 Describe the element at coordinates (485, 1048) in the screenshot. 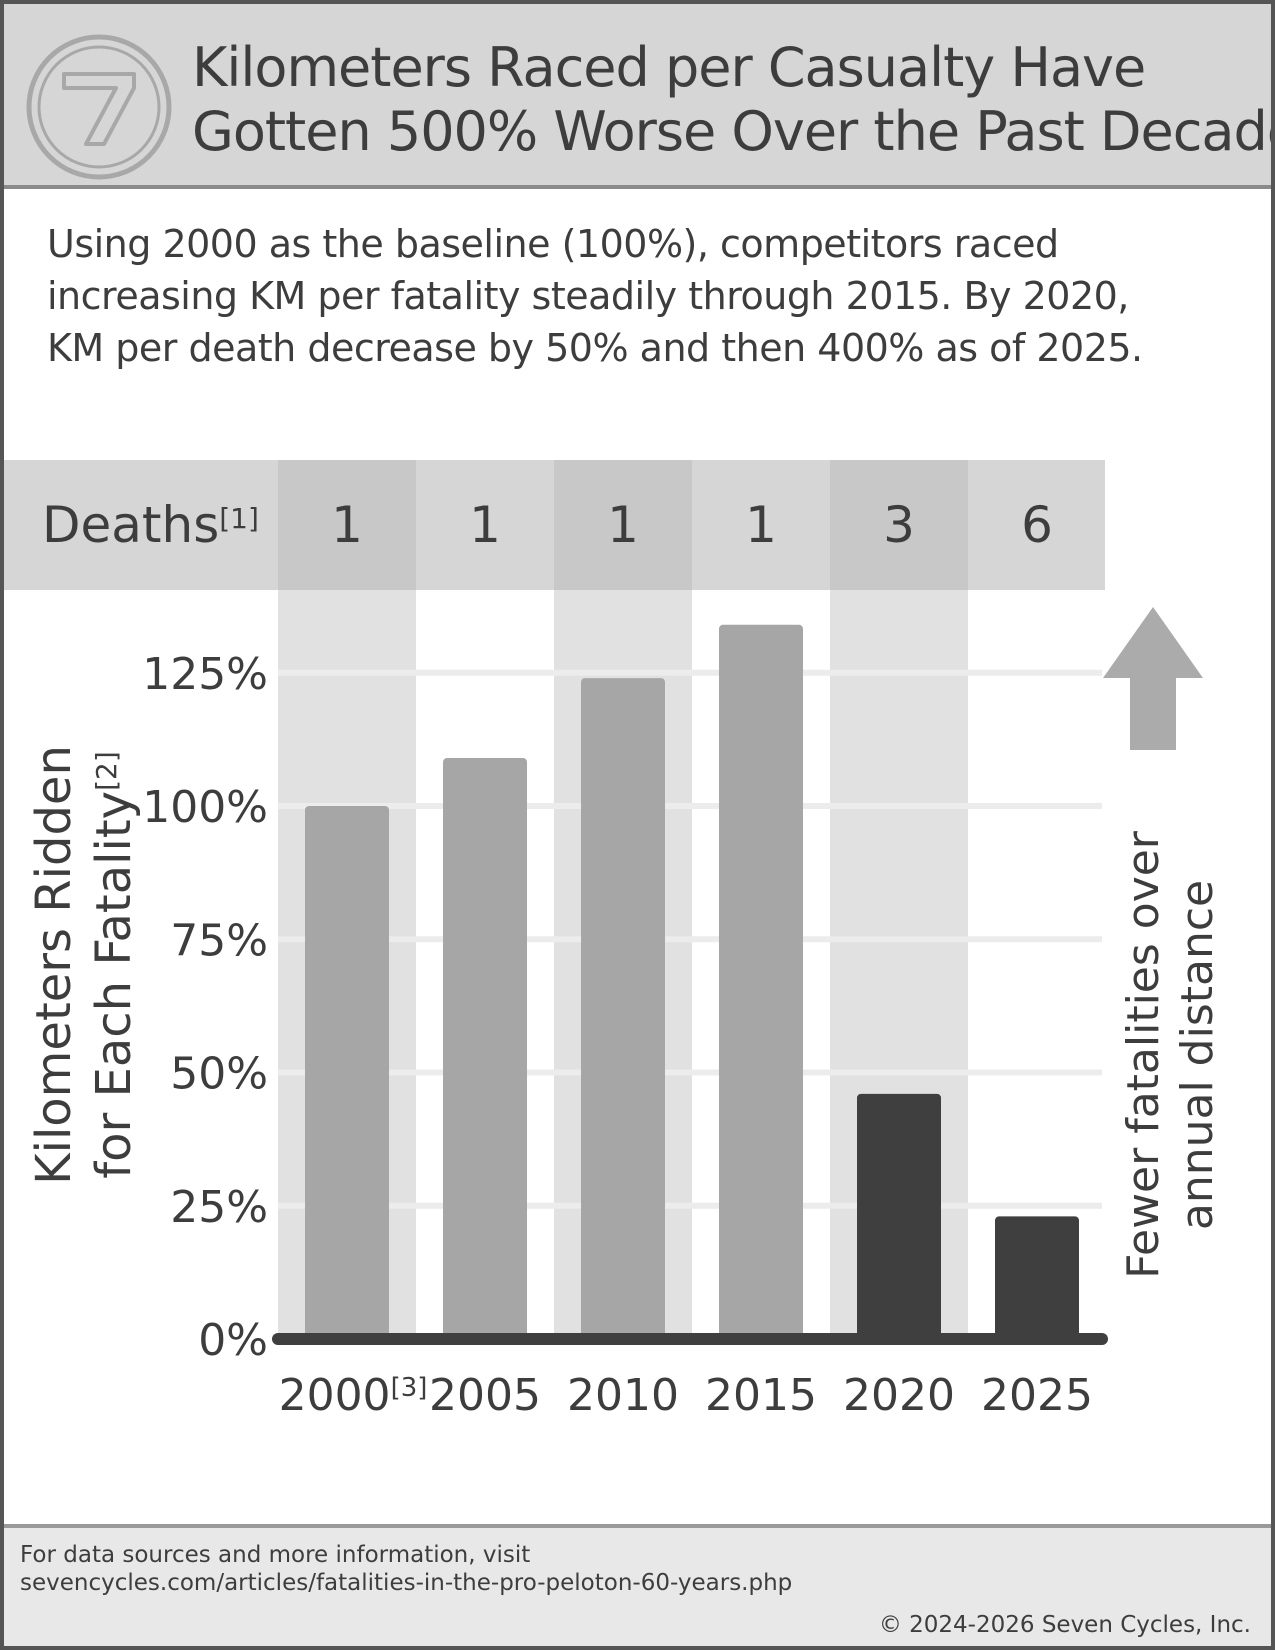

I see `bar-2005` at that location.